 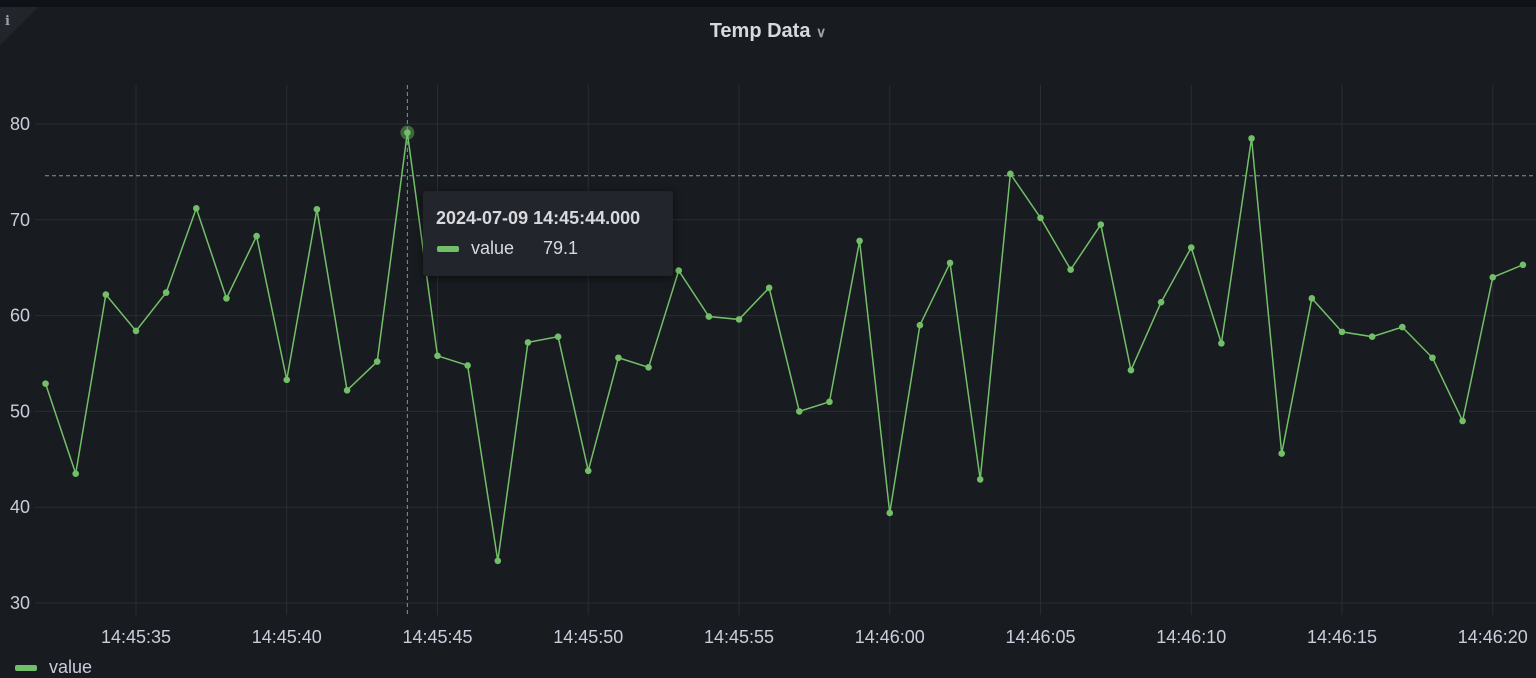 What do you see at coordinates (1342, 637) in the screenshot?
I see `x-tick-label: 14:46:15` at bounding box center [1342, 637].